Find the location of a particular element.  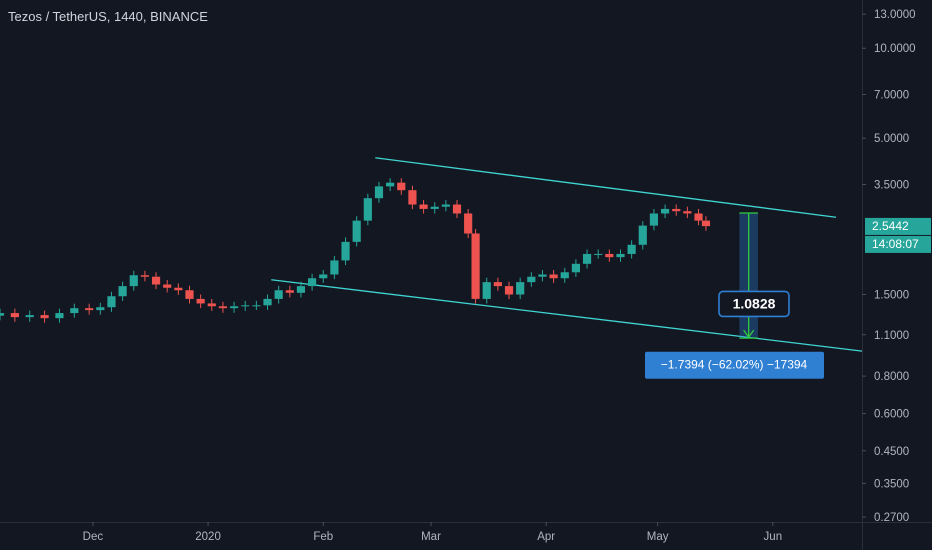

countdown-tag is located at coordinates (898, 244).